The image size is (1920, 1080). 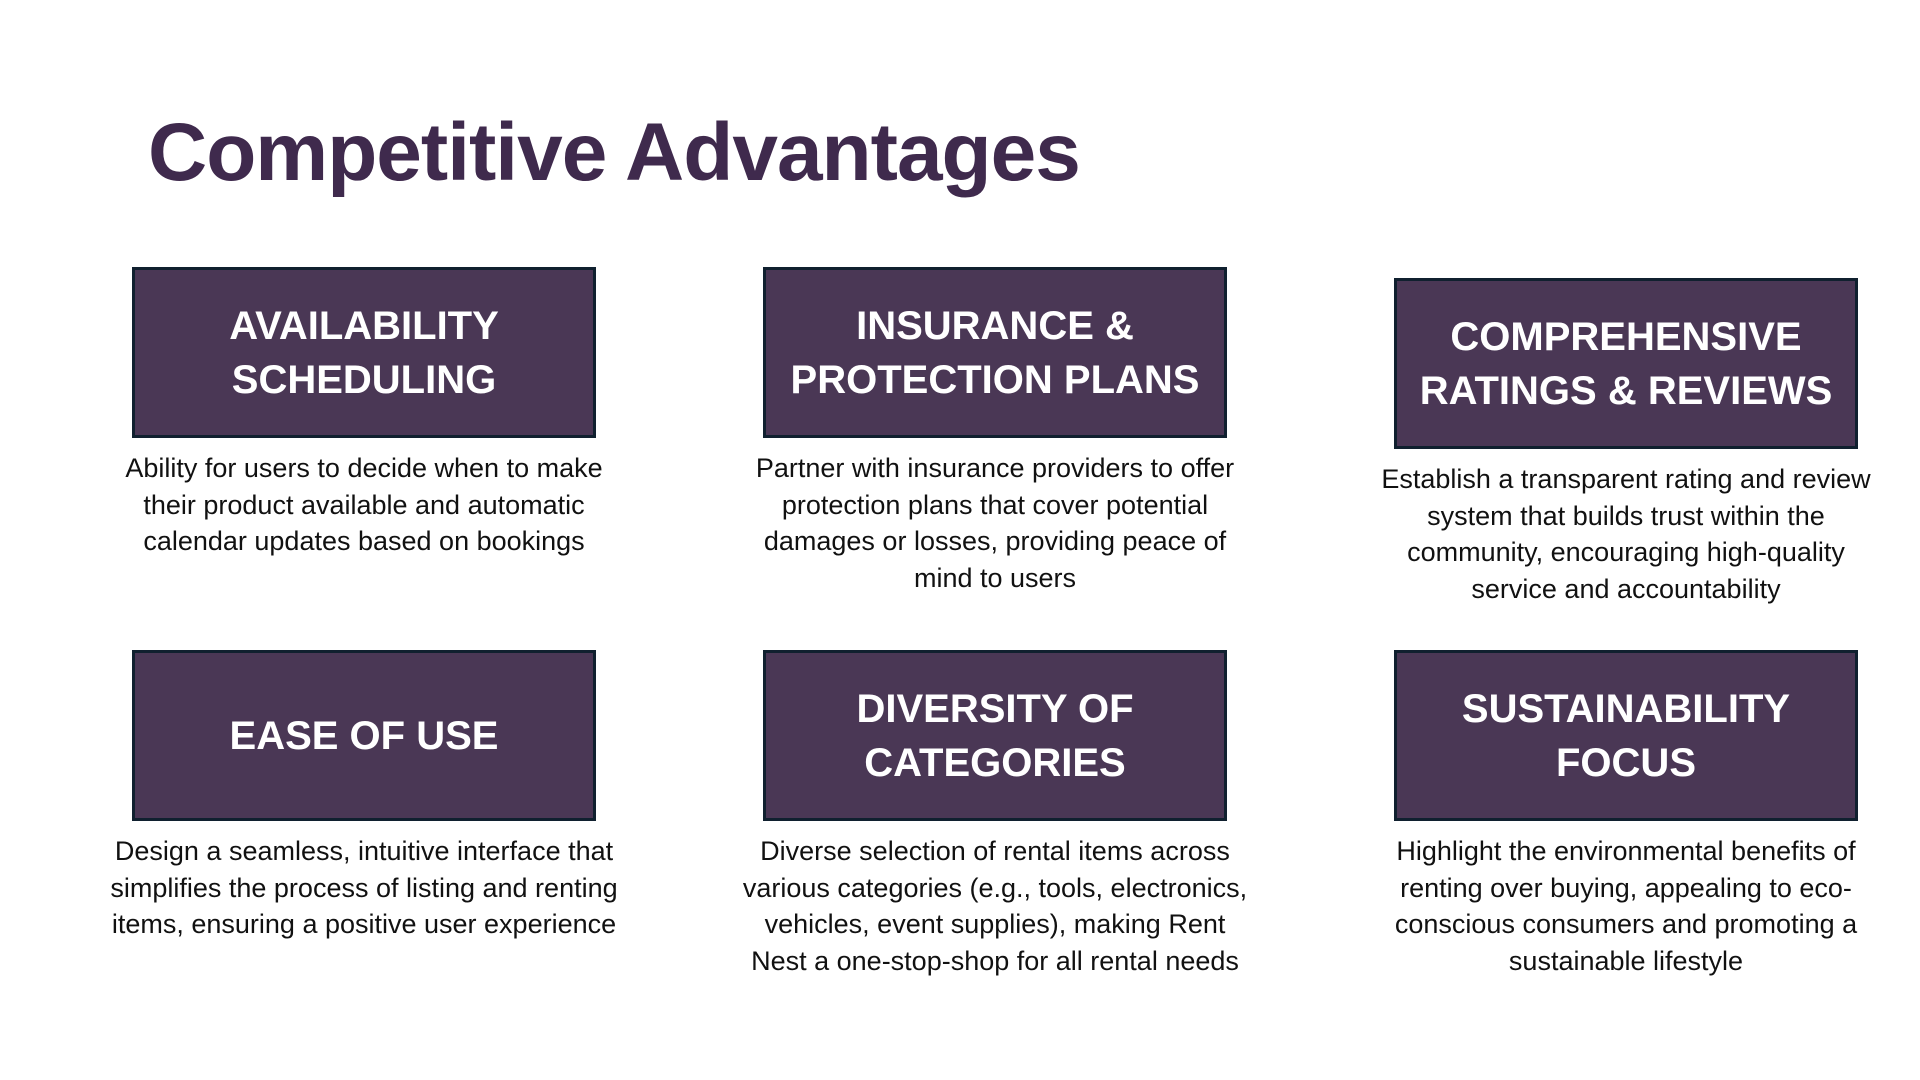 I want to click on card-header: INSURANCE & PROTECTION PLANS, so click(x=995, y=352).